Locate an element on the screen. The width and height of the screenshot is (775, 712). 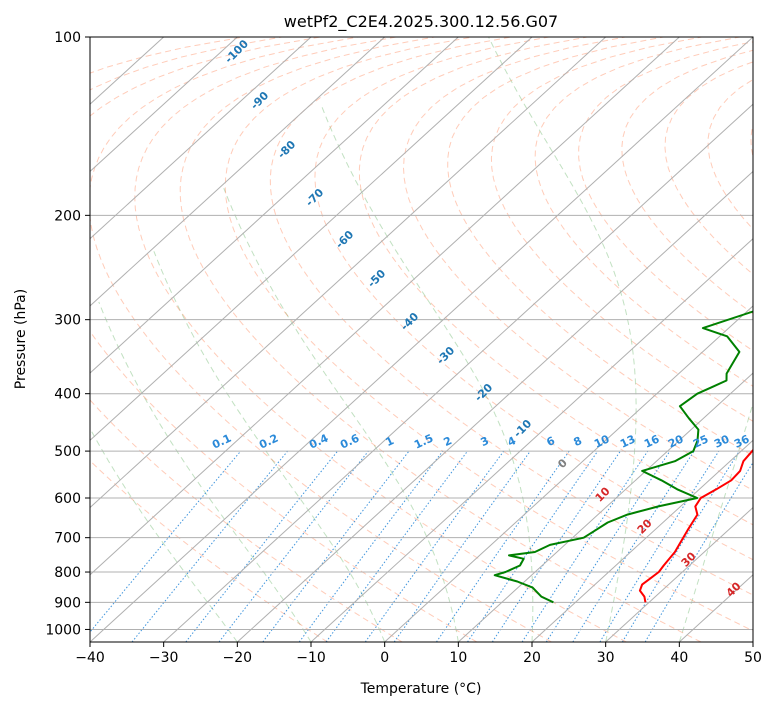
x-tick-label: 50 is located at coordinates (753, 658).